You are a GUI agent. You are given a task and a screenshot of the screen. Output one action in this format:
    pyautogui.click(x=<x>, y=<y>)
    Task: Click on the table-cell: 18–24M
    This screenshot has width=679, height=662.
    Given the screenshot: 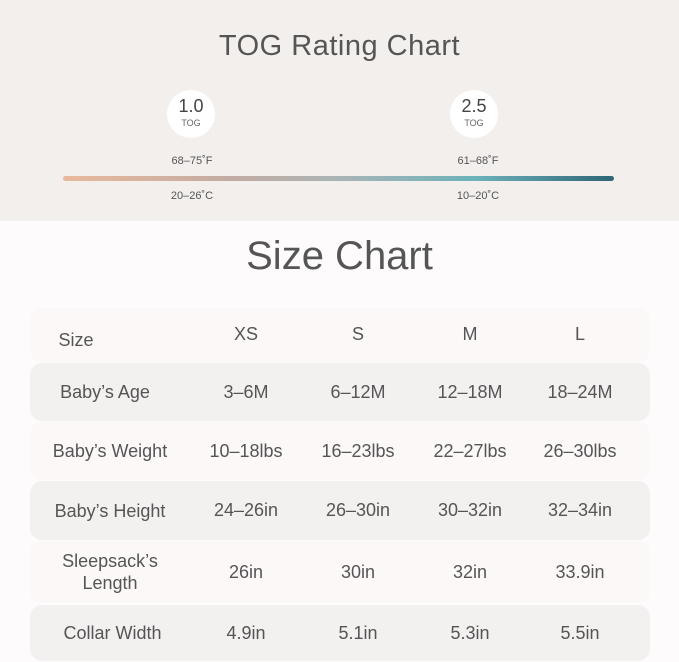 What is the action you would take?
    pyautogui.click(x=580, y=391)
    